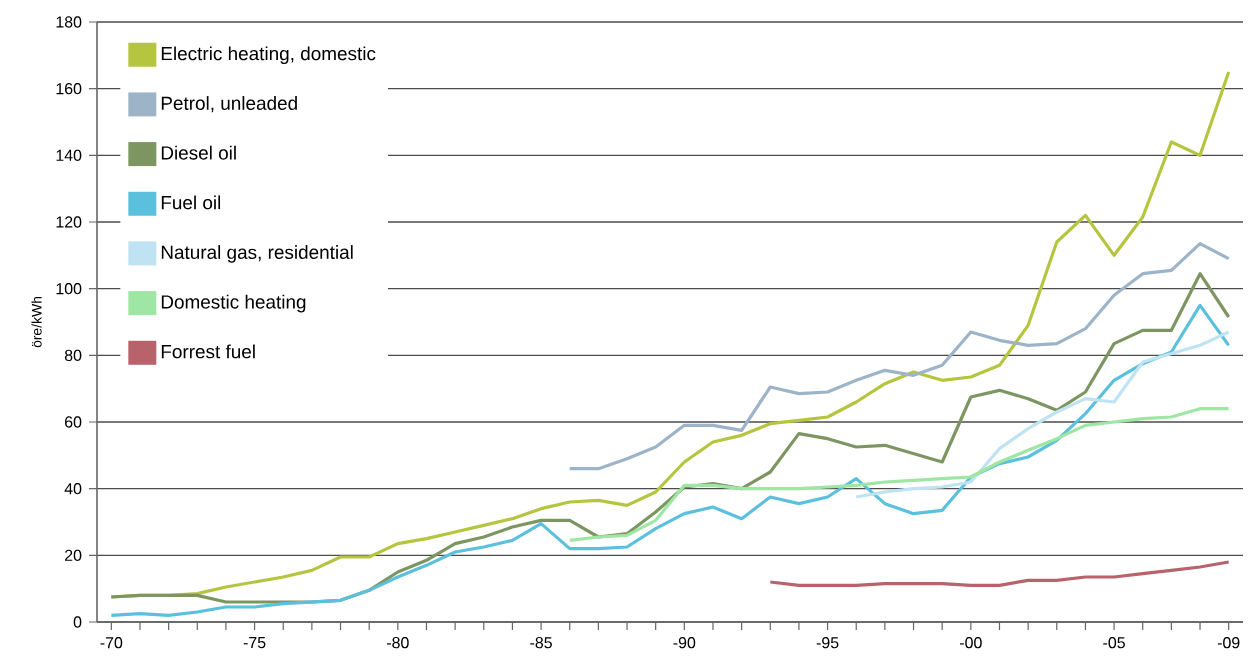 The height and width of the screenshot is (665, 1255). Describe the element at coordinates (191, 202) in the screenshot. I see `legend-label: Fuel oil` at that location.